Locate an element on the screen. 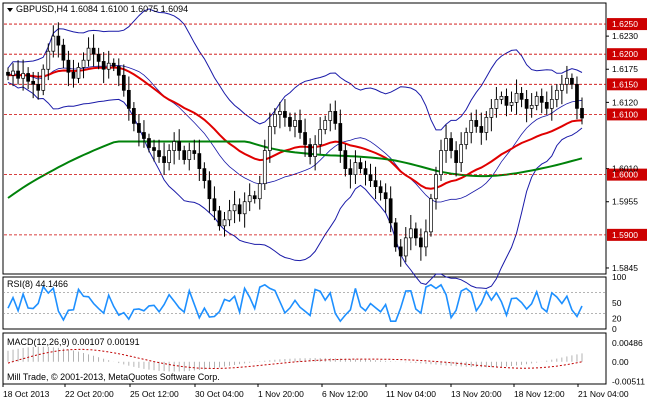 Image resolution: width=650 pixels, height=400 pixels. price-tick-label: 1.6230 is located at coordinates (625, 36).